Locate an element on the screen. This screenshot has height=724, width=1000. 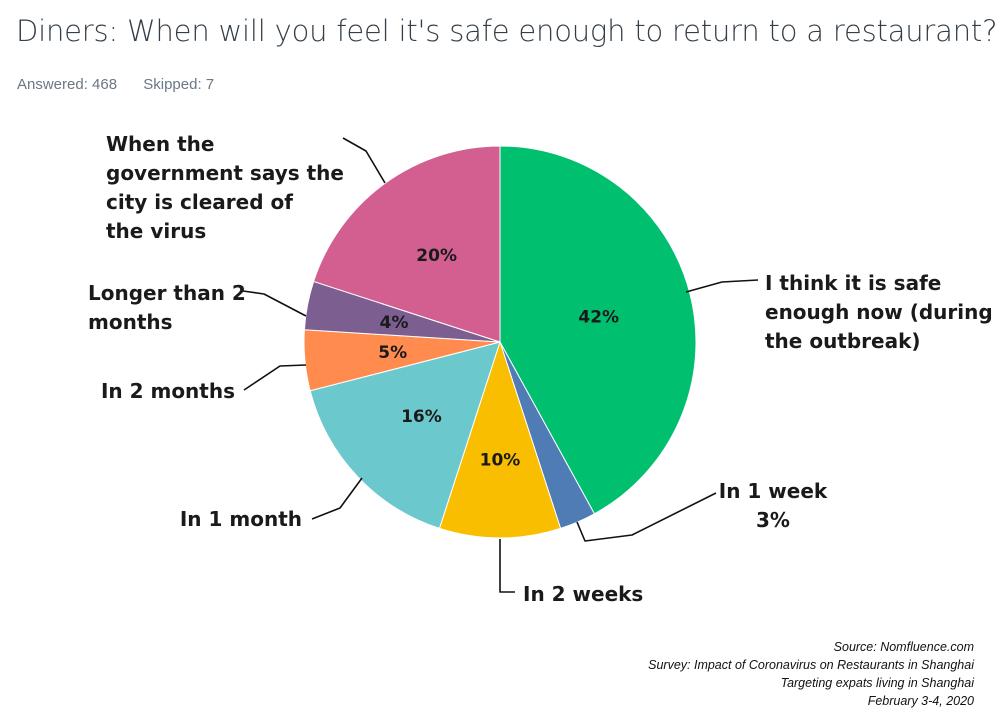
slice-category-label: In 1 week 3% is located at coordinates (773, 505).